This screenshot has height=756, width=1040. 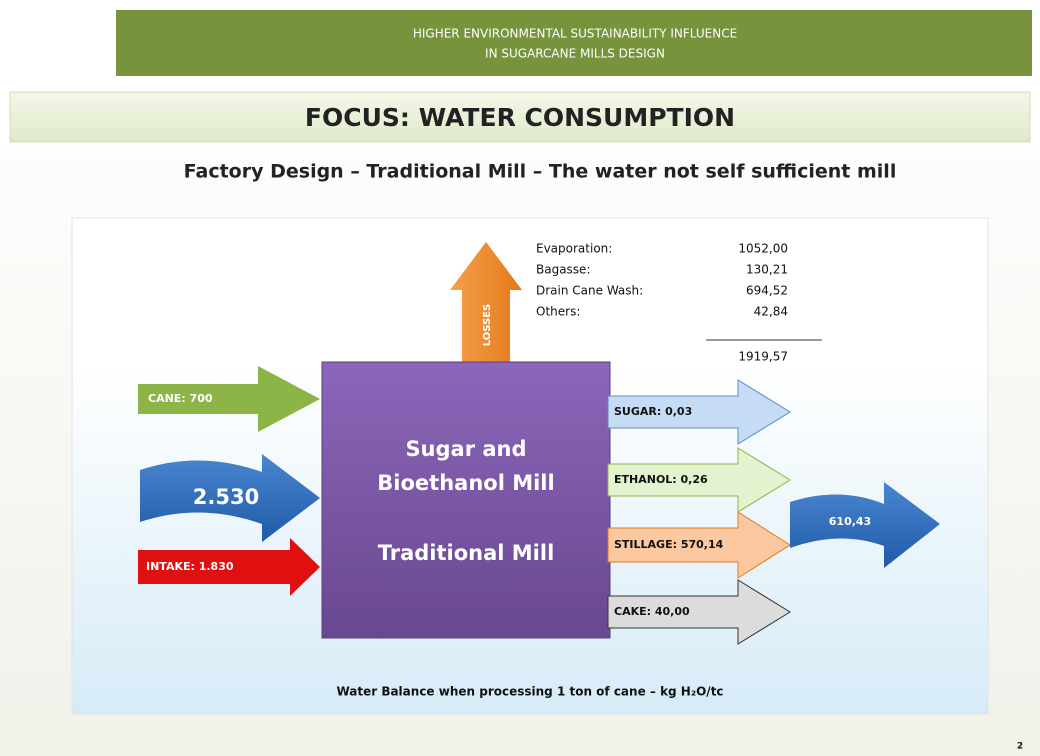 I want to click on page-number: 2, so click(x=1020, y=747).